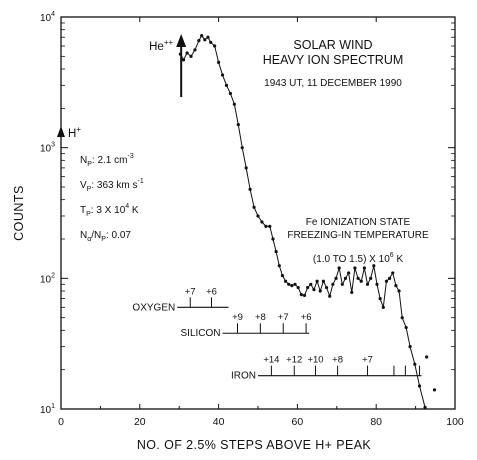 This screenshot has height=460, width=477. What do you see at coordinates (254, 445) in the screenshot?
I see `x-axis-label: NO. OF 2.5% STEPS ABOVE H+ PEAK` at bounding box center [254, 445].